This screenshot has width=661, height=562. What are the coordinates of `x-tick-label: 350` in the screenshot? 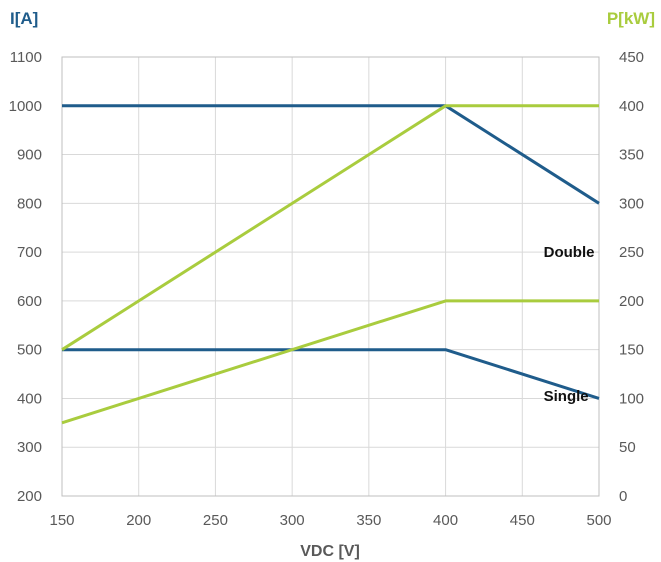 It's located at (368, 520).